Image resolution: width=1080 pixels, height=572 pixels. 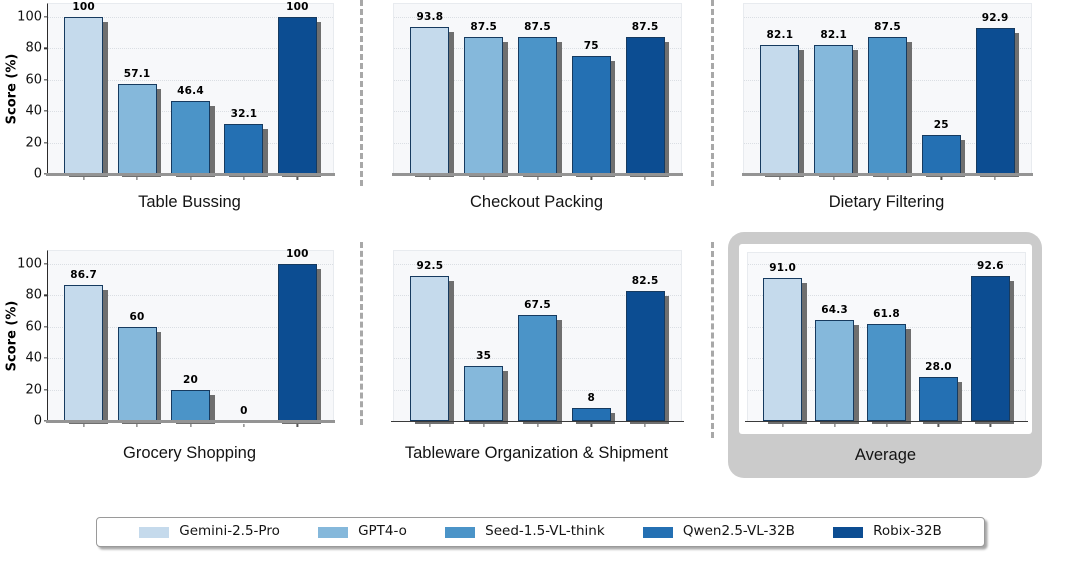 I want to click on panel-title: Grocery Shopping, so click(x=189, y=453).